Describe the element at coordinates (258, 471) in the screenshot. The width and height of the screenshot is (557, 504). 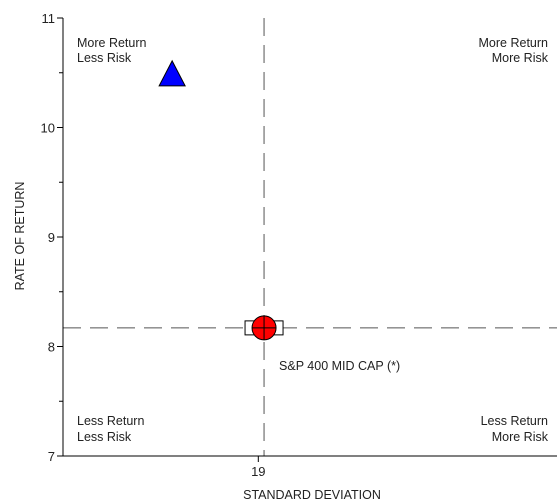
I see `x-tick-label: 19` at that location.